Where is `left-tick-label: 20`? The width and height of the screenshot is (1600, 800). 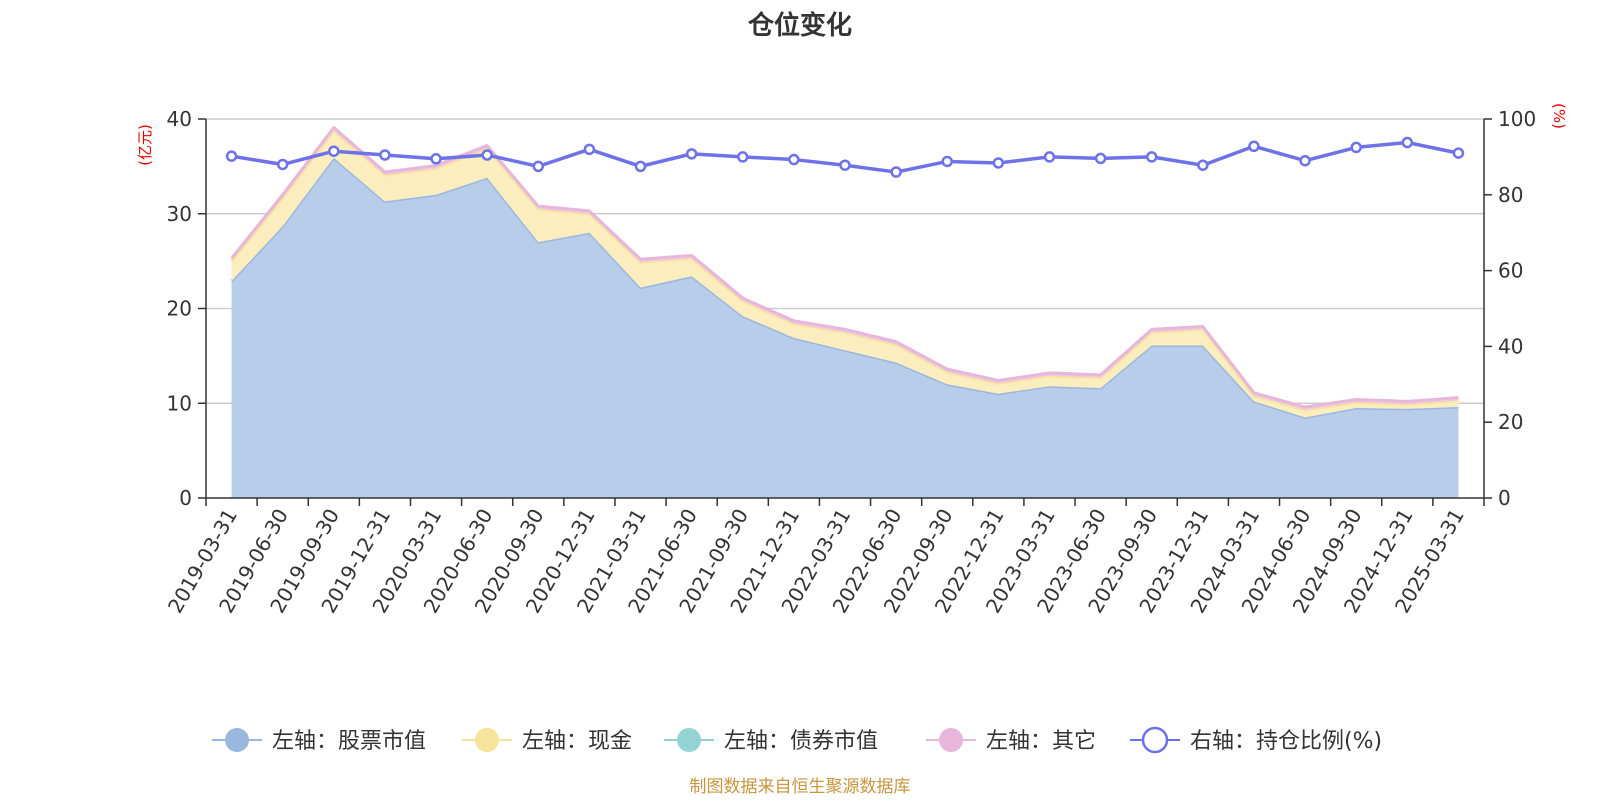 left-tick-label: 20 is located at coordinates (179, 309).